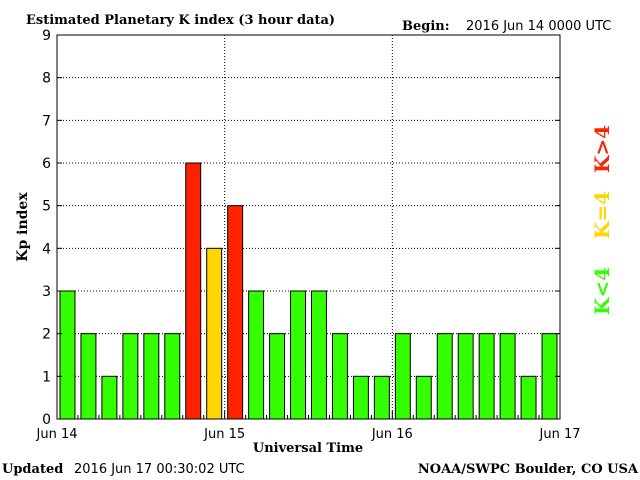 The height and width of the screenshot is (480, 640). I want to click on x-axis-label: Universal Time, so click(308, 448).